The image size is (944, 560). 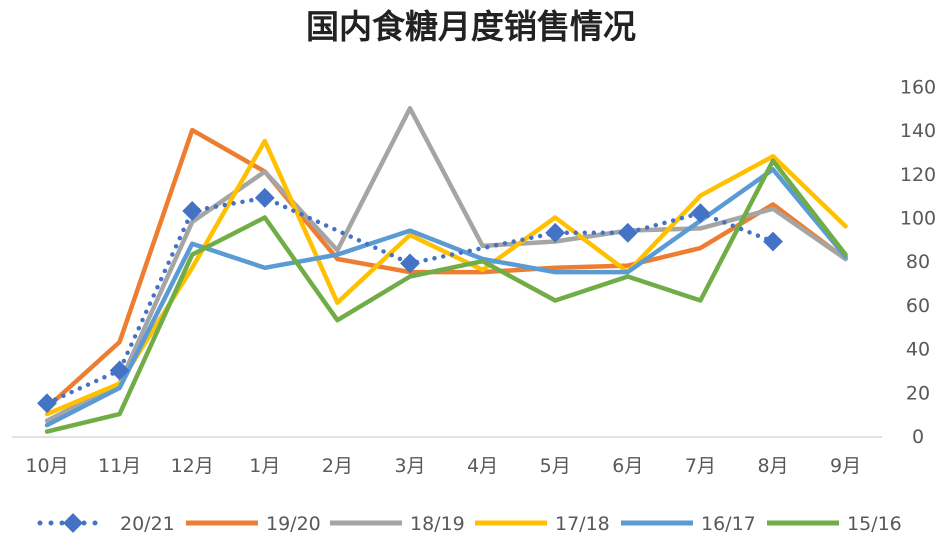 I want to click on legend-label: 16/17, so click(x=728, y=524).